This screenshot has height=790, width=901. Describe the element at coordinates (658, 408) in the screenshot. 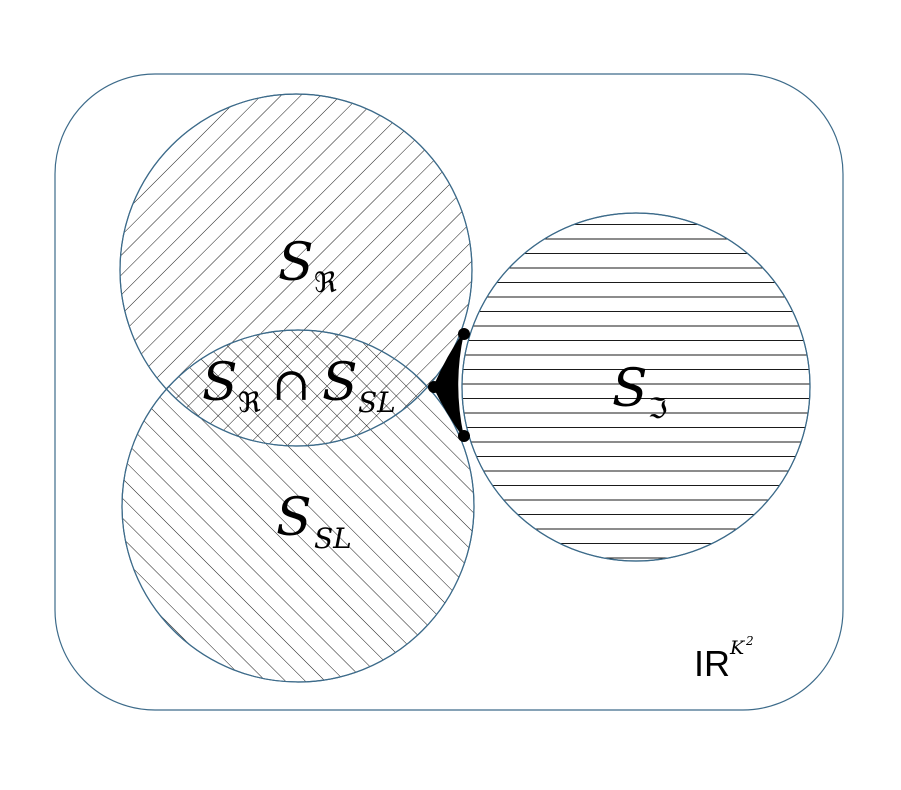

I see `svg-text: ℑ` at that location.